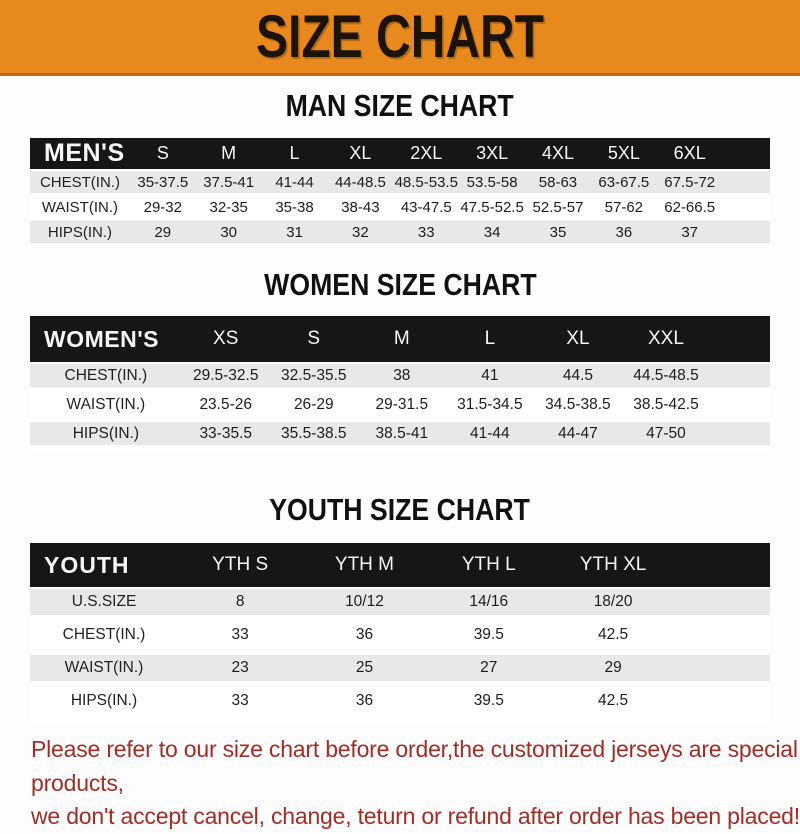 Image resolution: width=800 pixels, height=834 pixels. I want to click on size-value-cell: 48.5-53.5, so click(426, 183).